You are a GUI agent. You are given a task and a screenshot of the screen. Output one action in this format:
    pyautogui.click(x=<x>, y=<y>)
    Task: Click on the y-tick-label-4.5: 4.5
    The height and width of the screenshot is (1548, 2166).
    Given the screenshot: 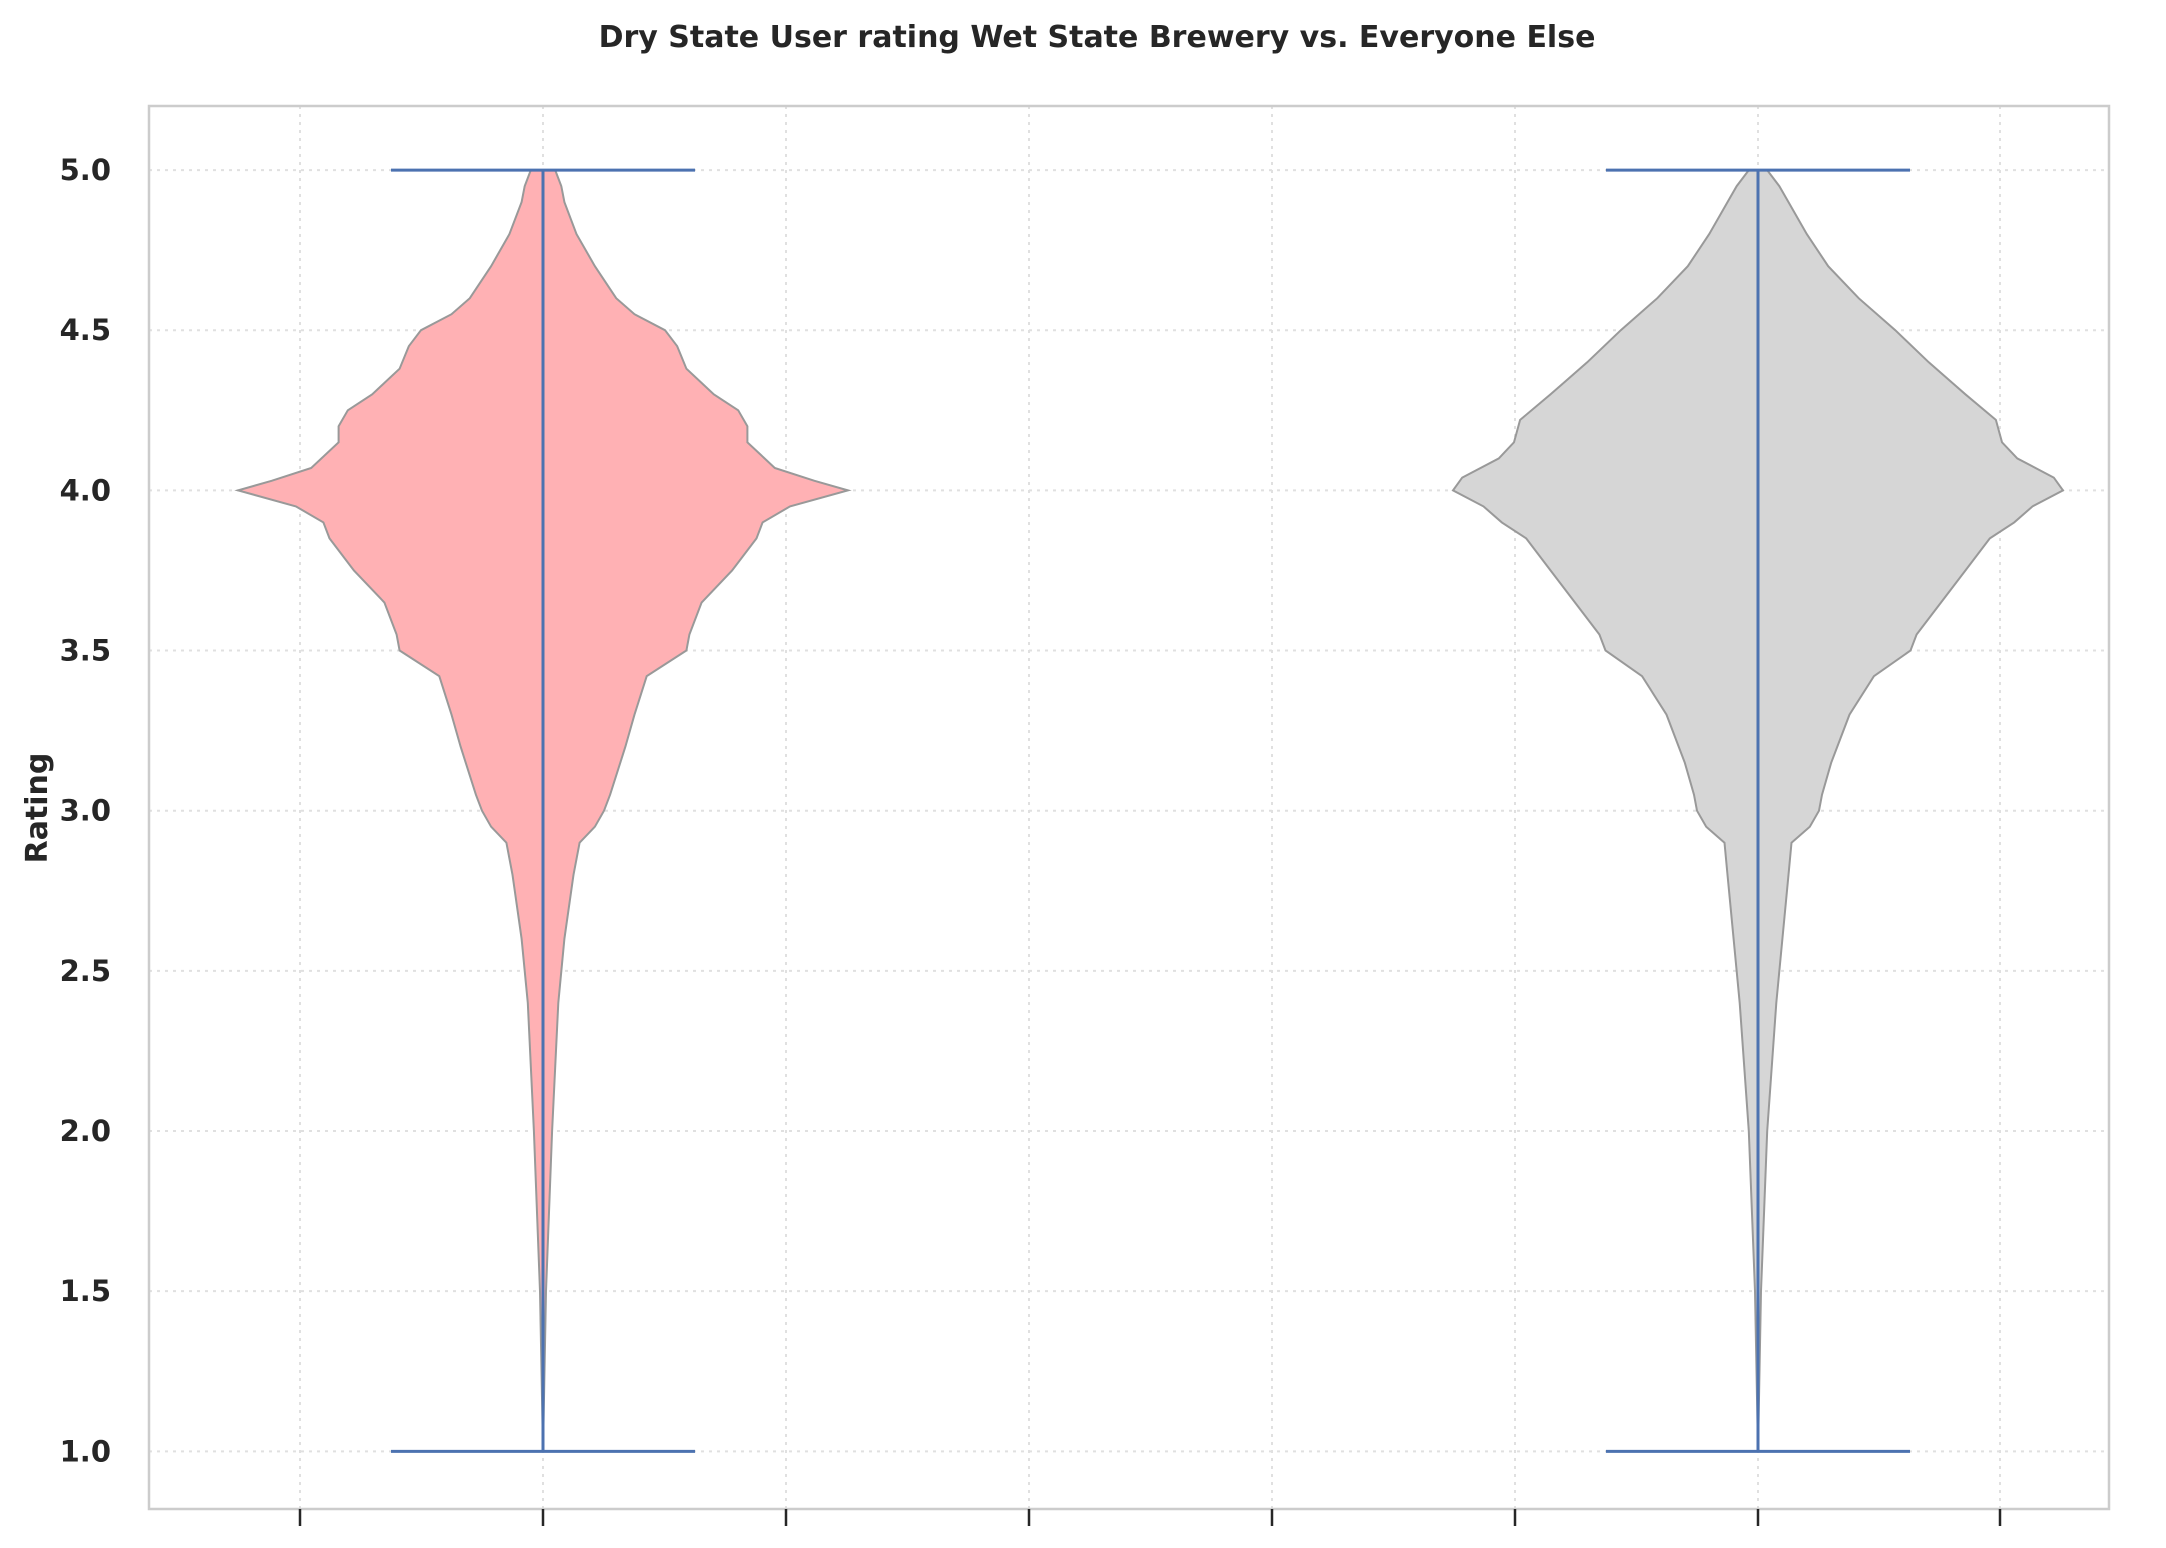 What is the action you would take?
    pyautogui.click(x=85, y=330)
    